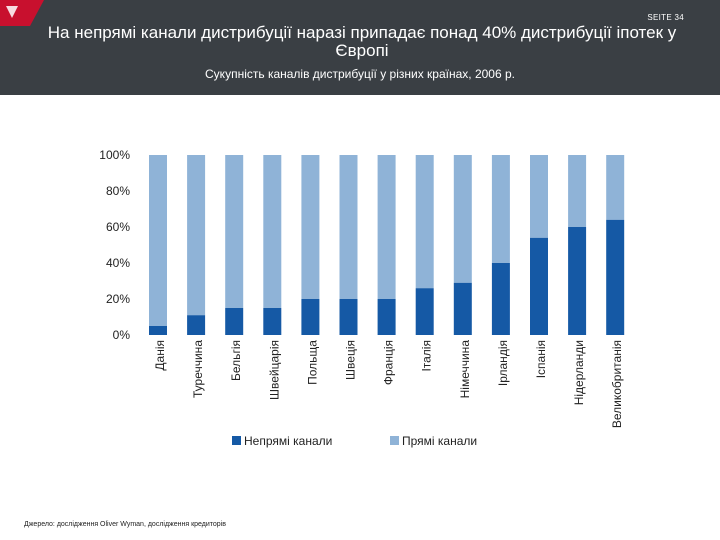 This screenshot has width=720, height=540. What do you see at coordinates (160, 355) in the screenshot?
I see `category-label: Данія` at bounding box center [160, 355].